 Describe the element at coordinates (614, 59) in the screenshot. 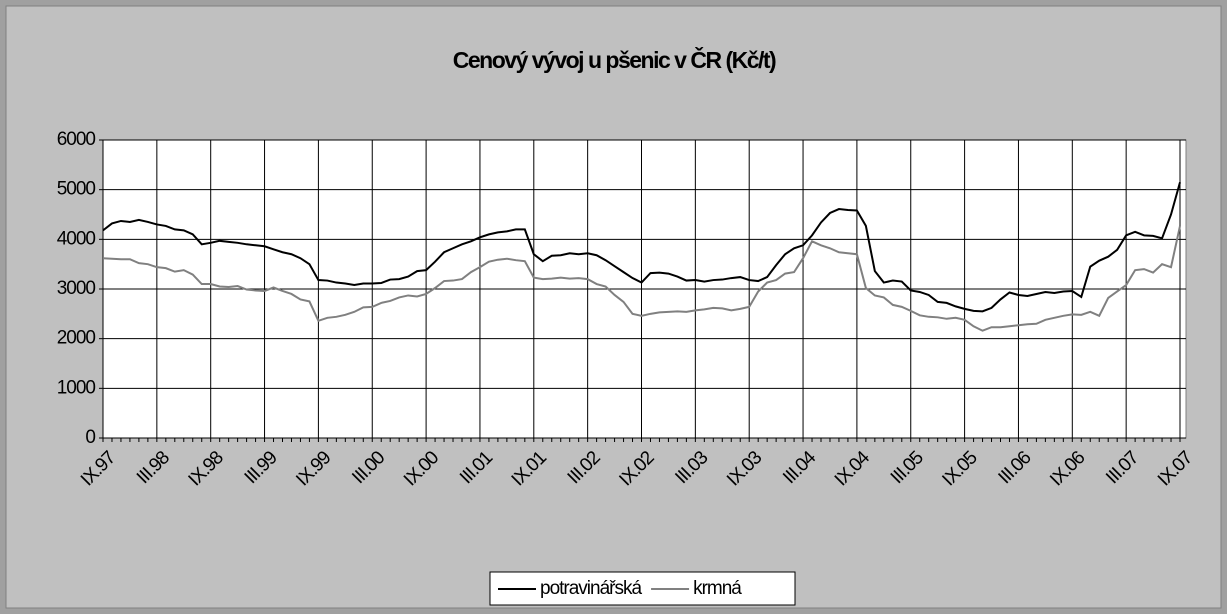

I see `chart-title: Cenový vývoj u pšenic v ČR (Kč/t)` at that location.